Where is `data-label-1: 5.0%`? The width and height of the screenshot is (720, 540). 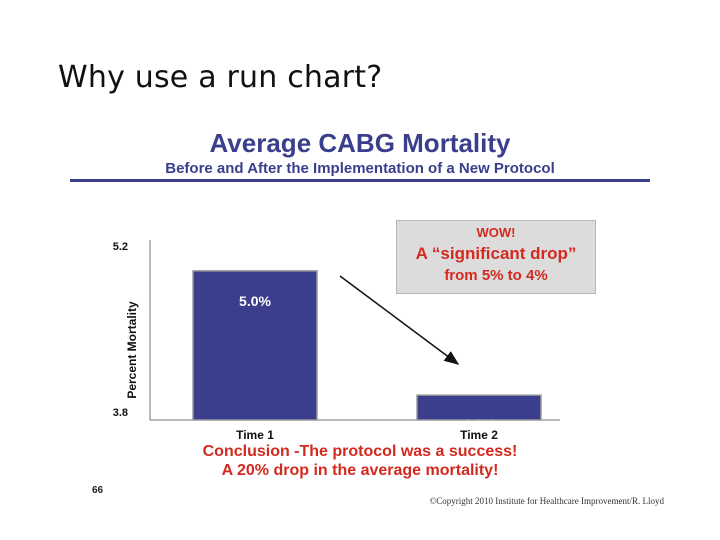
data-label-1: 5.0% is located at coordinates (255, 301).